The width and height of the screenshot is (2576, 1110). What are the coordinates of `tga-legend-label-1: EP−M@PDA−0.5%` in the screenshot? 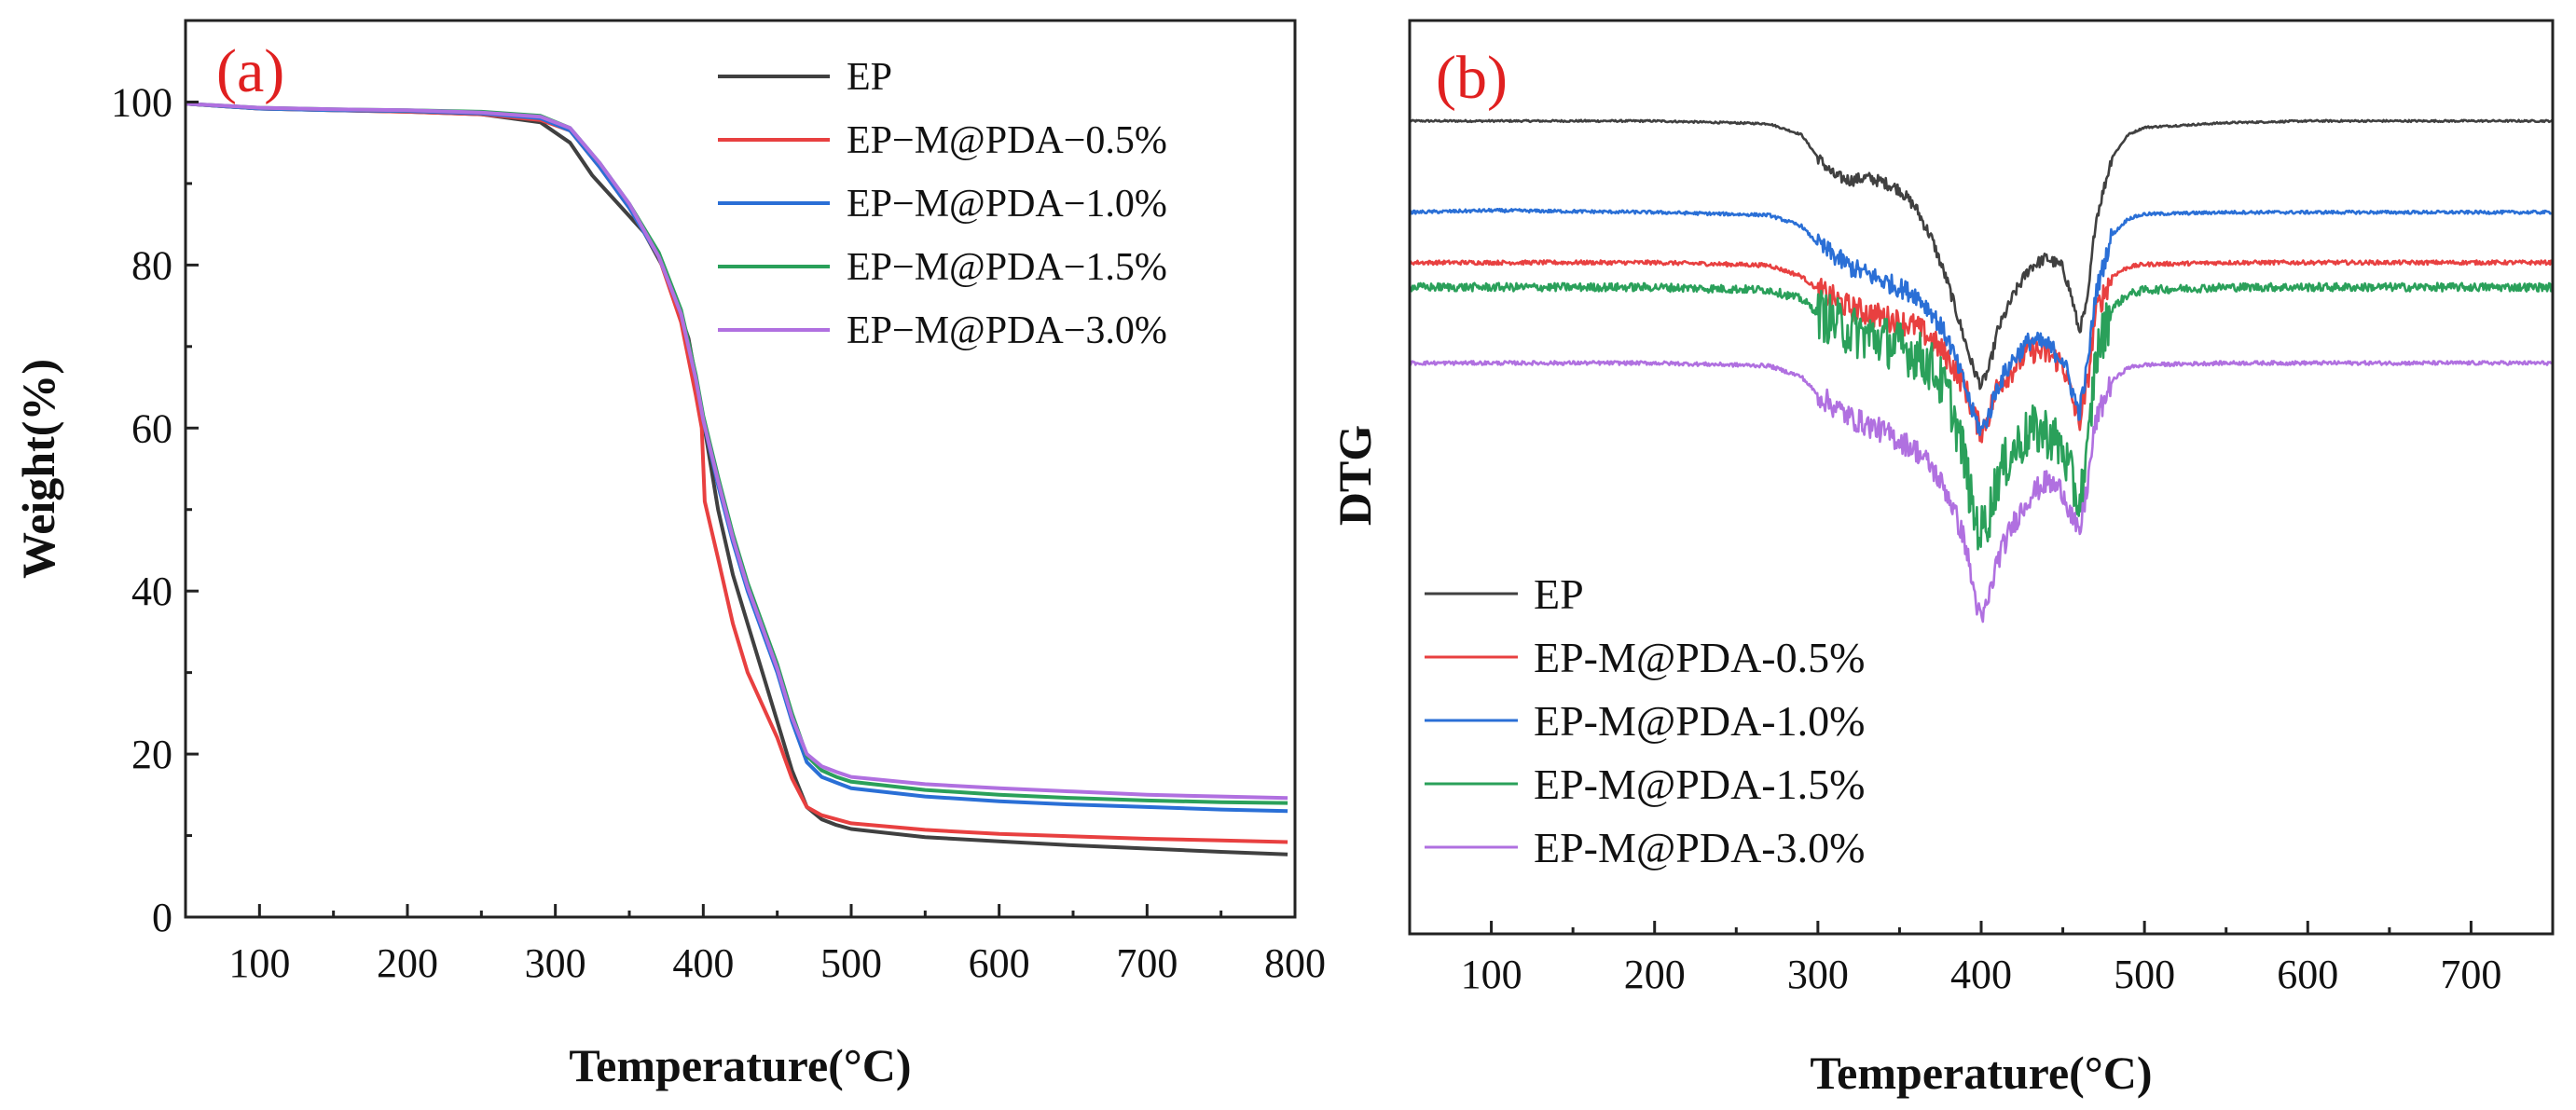 It's located at (1007, 140).